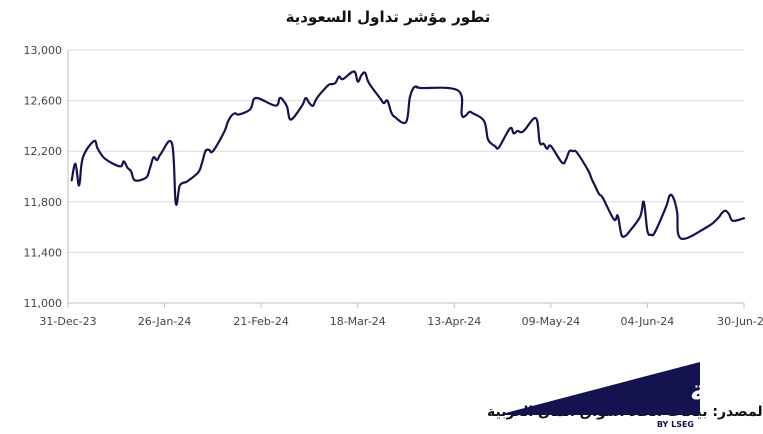  Describe the element at coordinates (648, 321) in the screenshot. I see `x-tick-label: 04-Jun-24` at that location.